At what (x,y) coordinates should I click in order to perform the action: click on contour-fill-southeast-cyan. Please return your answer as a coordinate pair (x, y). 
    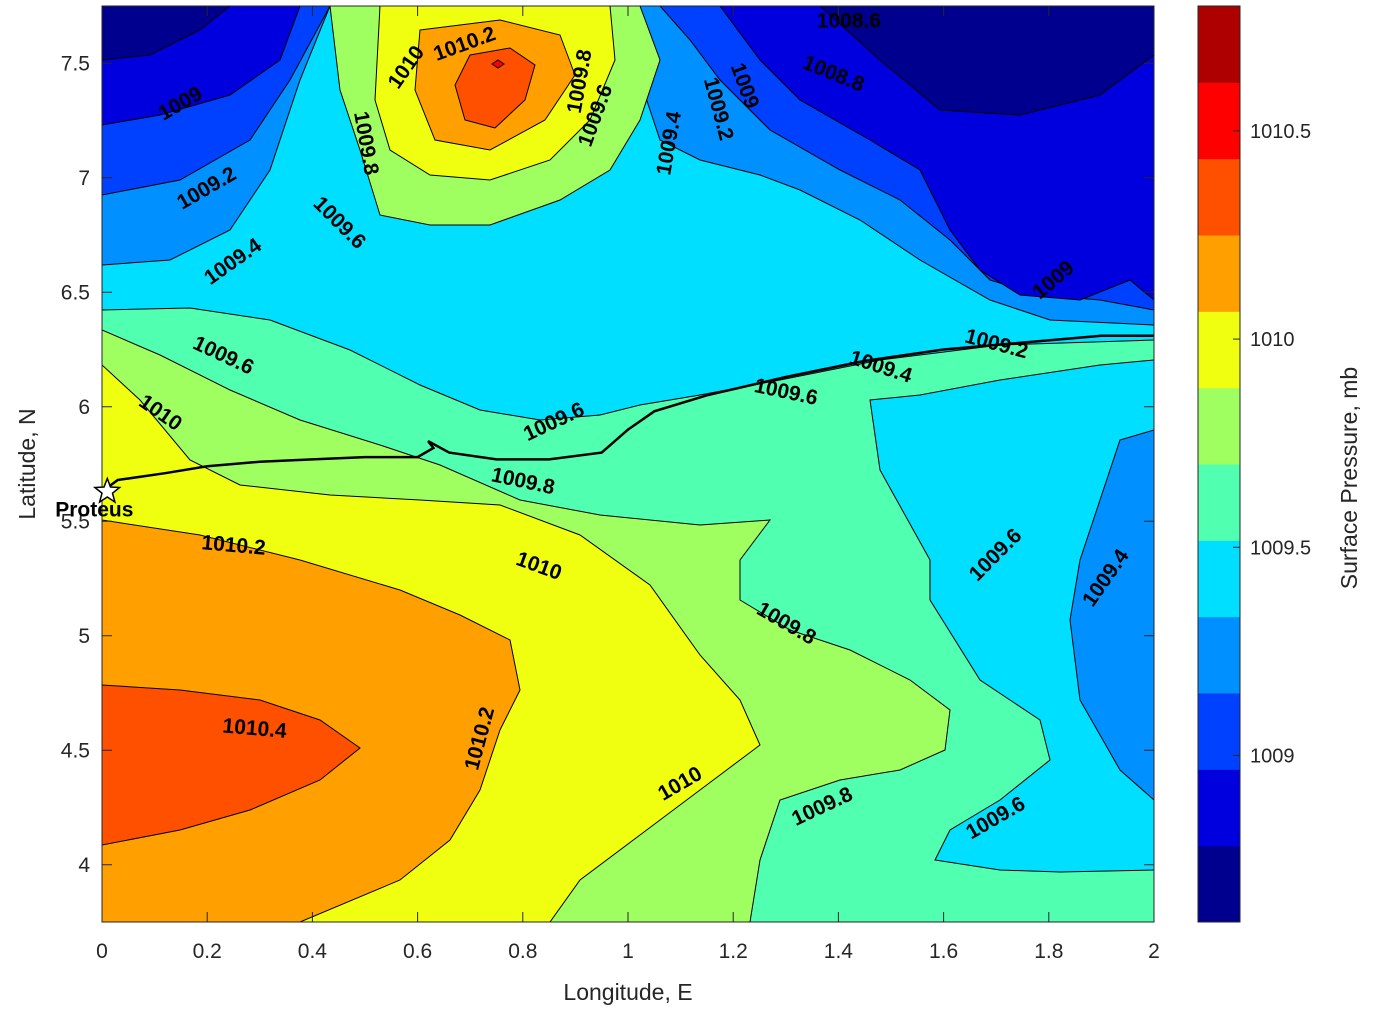
    Looking at the image, I should click on (1011, 616).